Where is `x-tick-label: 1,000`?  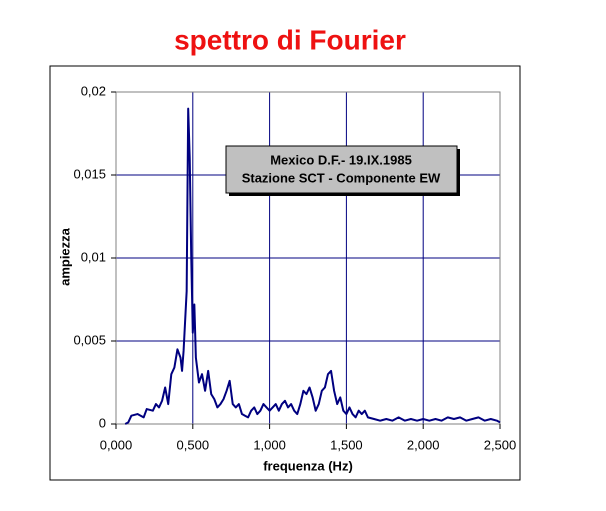
x-tick-label: 1,000 is located at coordinates (269, 444).